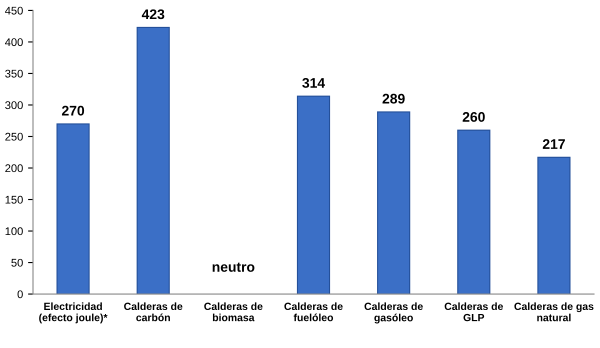 The width and height of the screenshot is (600, 348). What do you see at coordinates (14, 74) in the screenshot?
I see `y-tick-label: 350` at bounding box center [14, 74].